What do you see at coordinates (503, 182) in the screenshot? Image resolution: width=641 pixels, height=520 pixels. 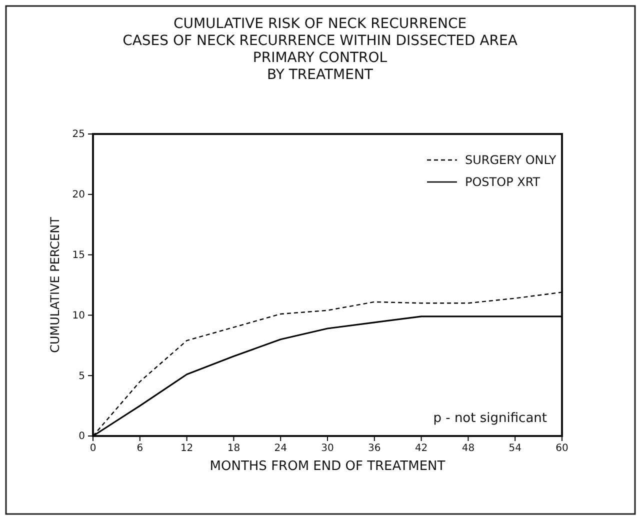 I see `legend-label: POSTOP XRT` at bounding box center [503, 182].